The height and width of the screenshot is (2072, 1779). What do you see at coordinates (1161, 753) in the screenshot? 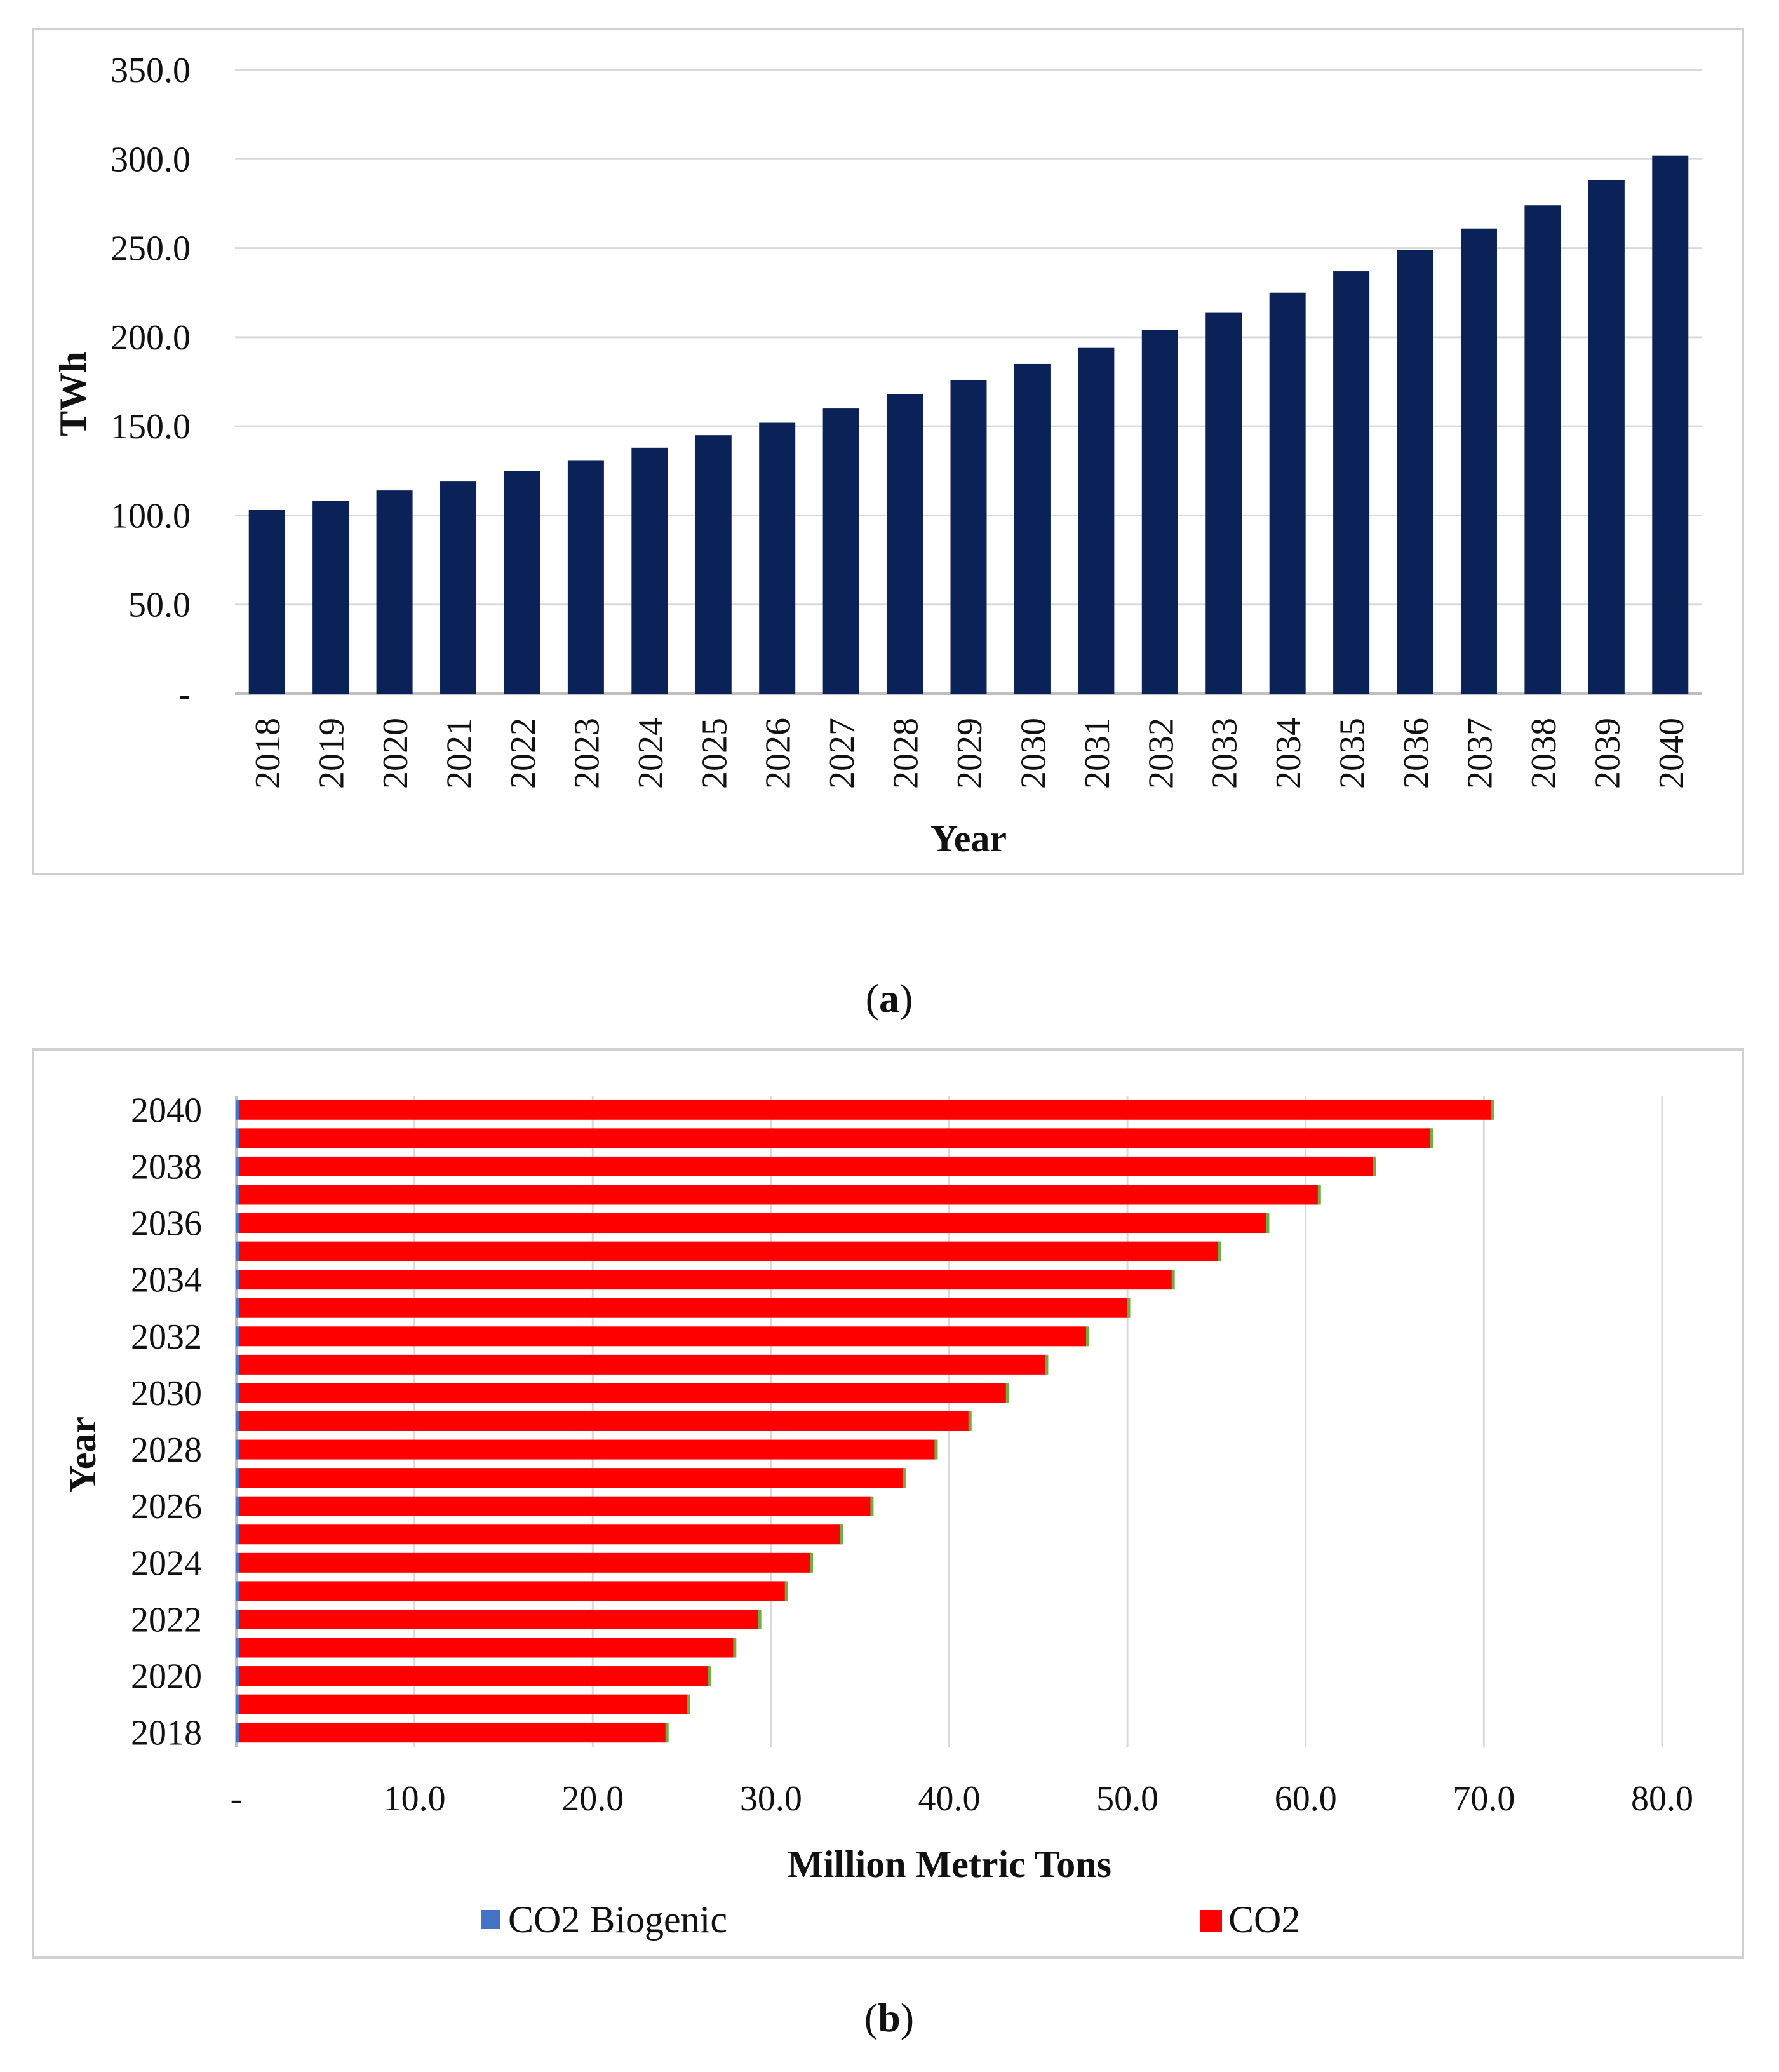
I see `xtick-label-2032: 2032` at bounding box center [1161, 753].